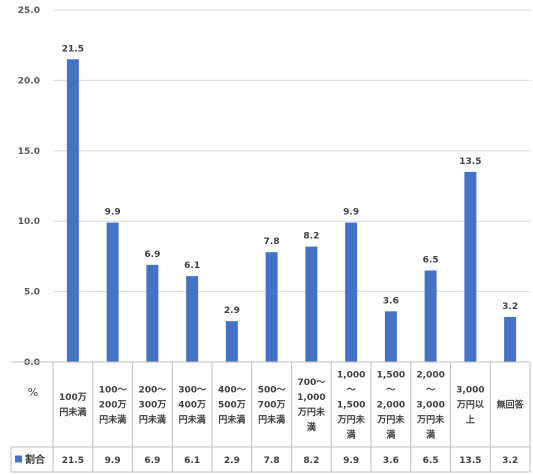 This screenshot has width=533, height=475. What do you see at coordinates (35, 459) in the screenshot?
I see `series-name-label: 割合` at bounding box center [35, 459].